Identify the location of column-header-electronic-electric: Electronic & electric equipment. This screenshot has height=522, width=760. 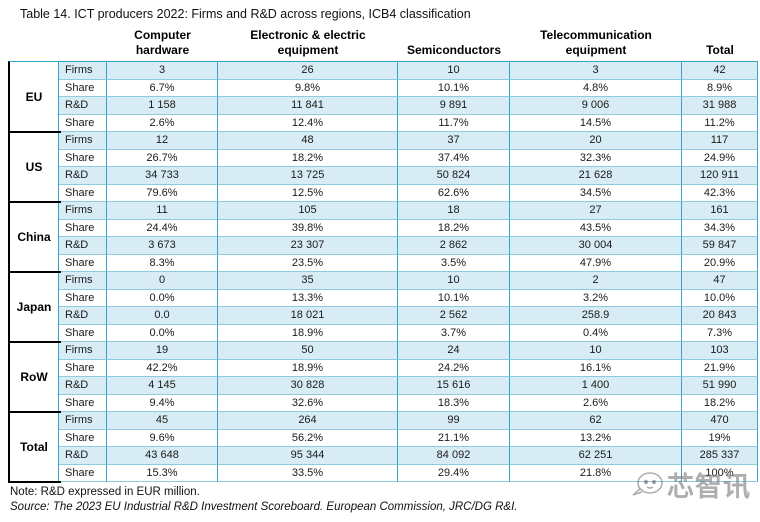
(308, 42).